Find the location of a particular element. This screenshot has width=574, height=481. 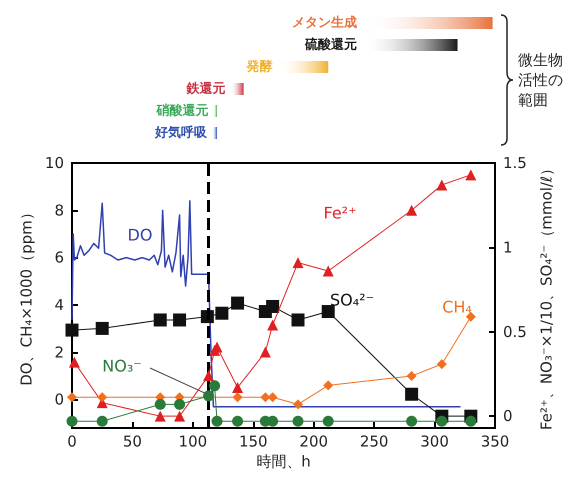

category-label: メタン生成 is located at coordinates (325, 23).